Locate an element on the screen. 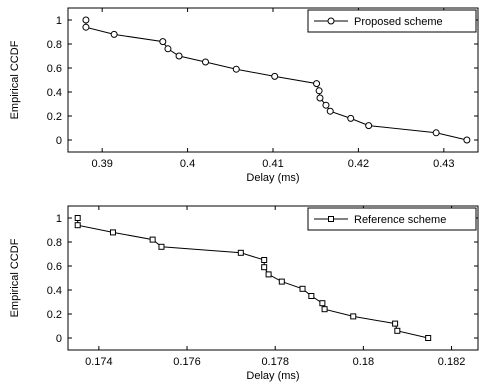  x-tick-label: 0.18 is located at coordinates (363, 362).